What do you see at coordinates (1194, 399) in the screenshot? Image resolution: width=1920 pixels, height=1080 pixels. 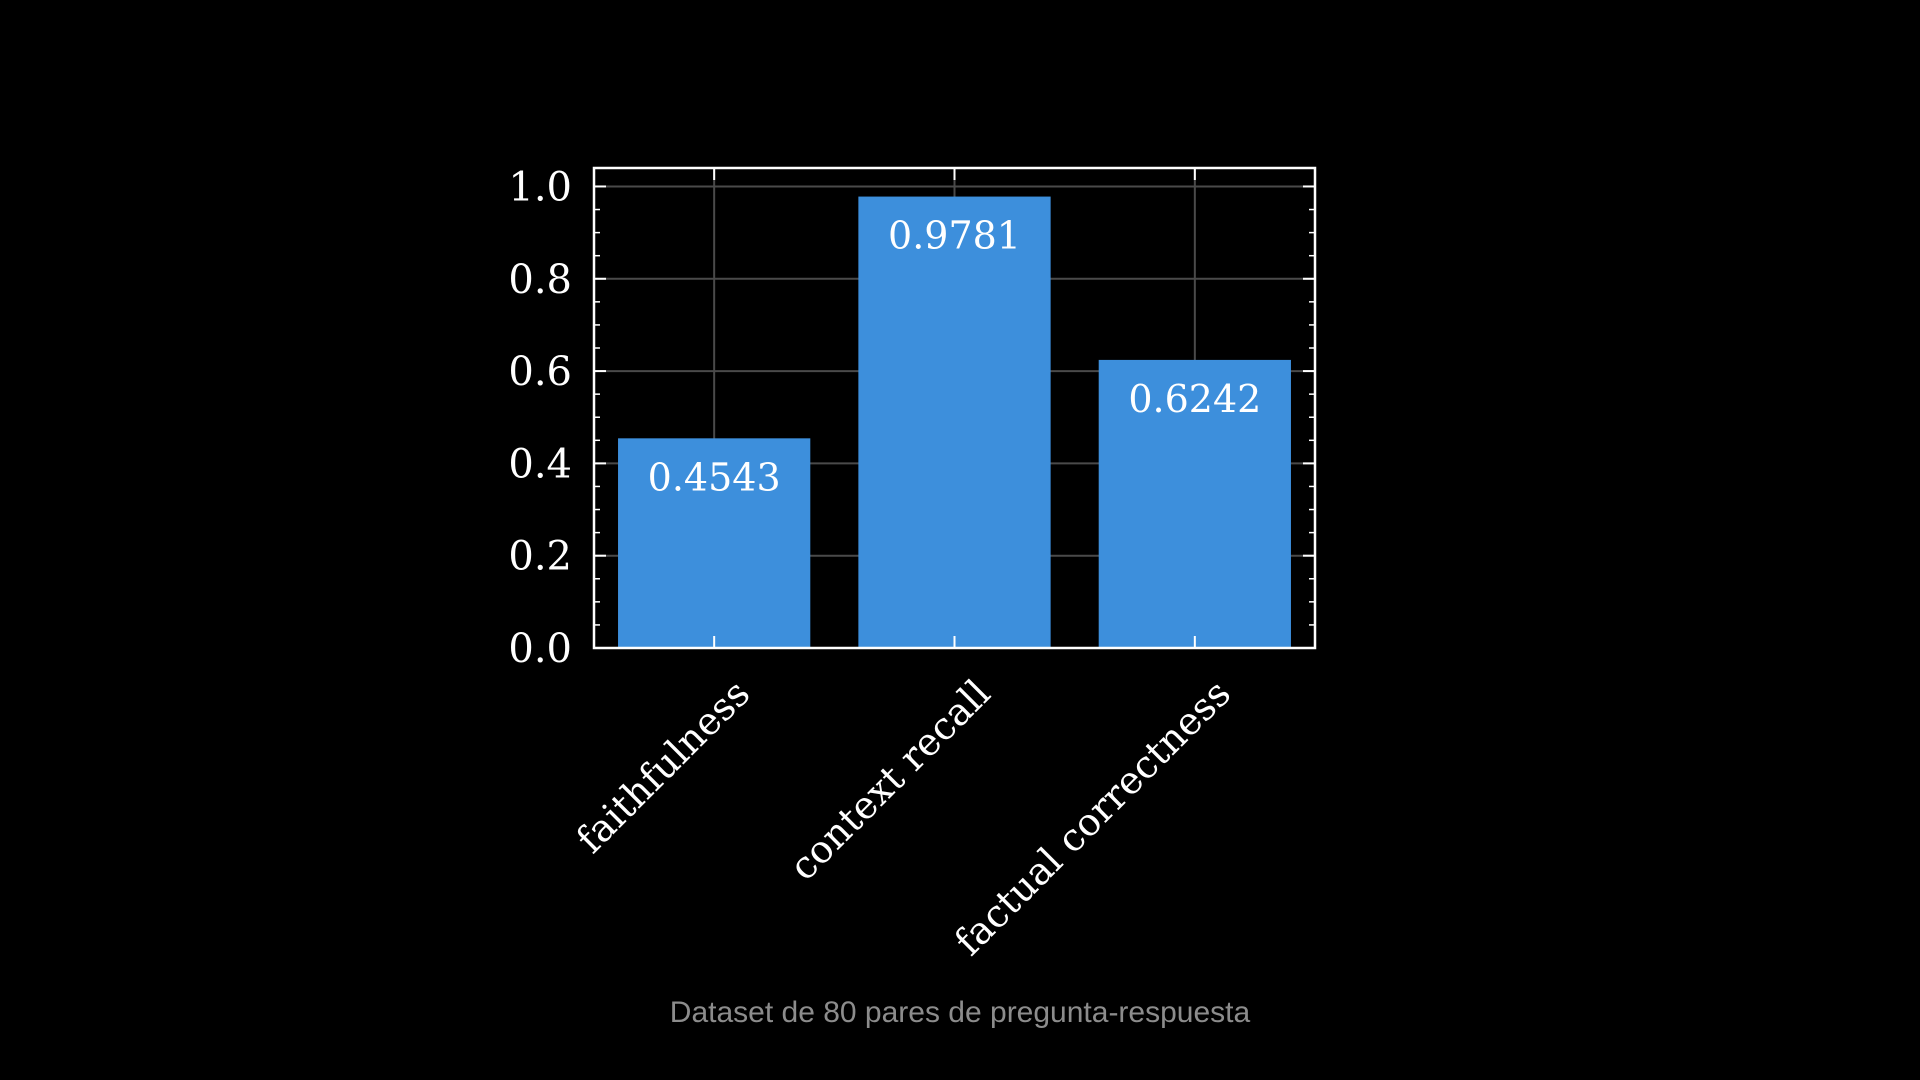 I see `value-label: 0.6242` at bounding box center [1194, 399].